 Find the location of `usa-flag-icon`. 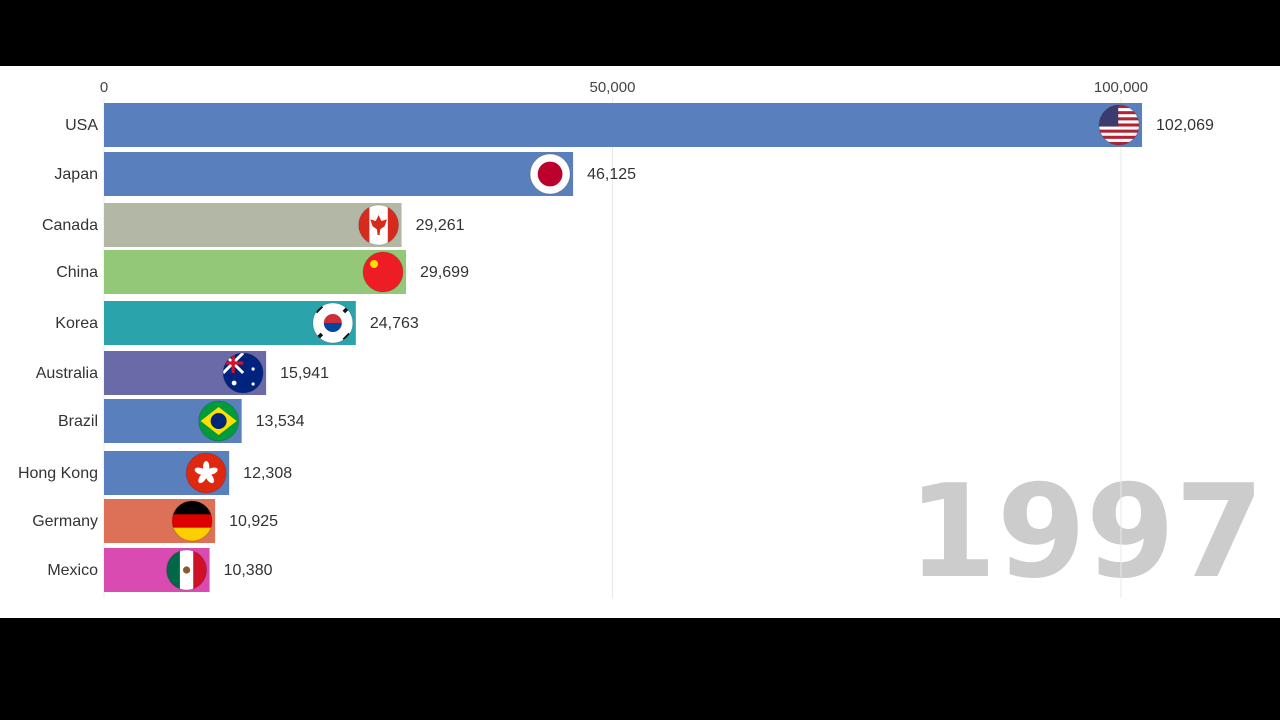

usa-flag-icon is located at coordinates (1119, 125).